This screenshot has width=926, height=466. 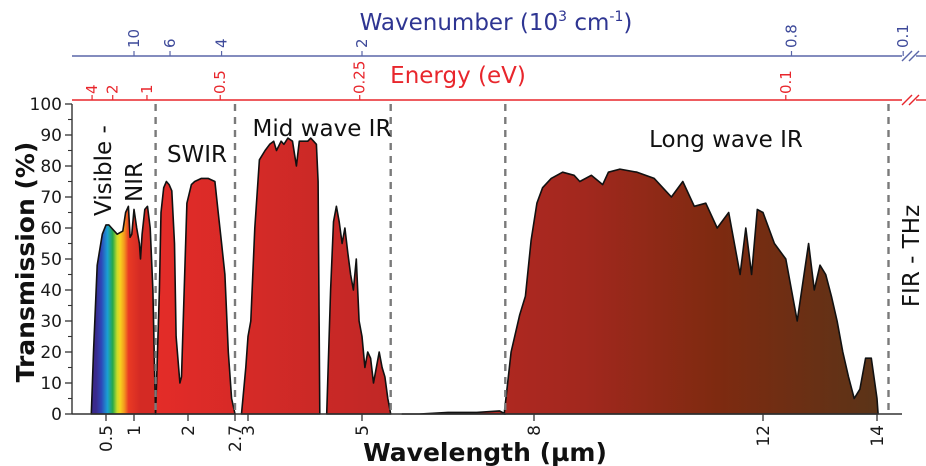 What do you see at coordinates (170, 43) in the screenshot?
I see `wavenumber-tick-label: 6` at bounding box center [170, 43].